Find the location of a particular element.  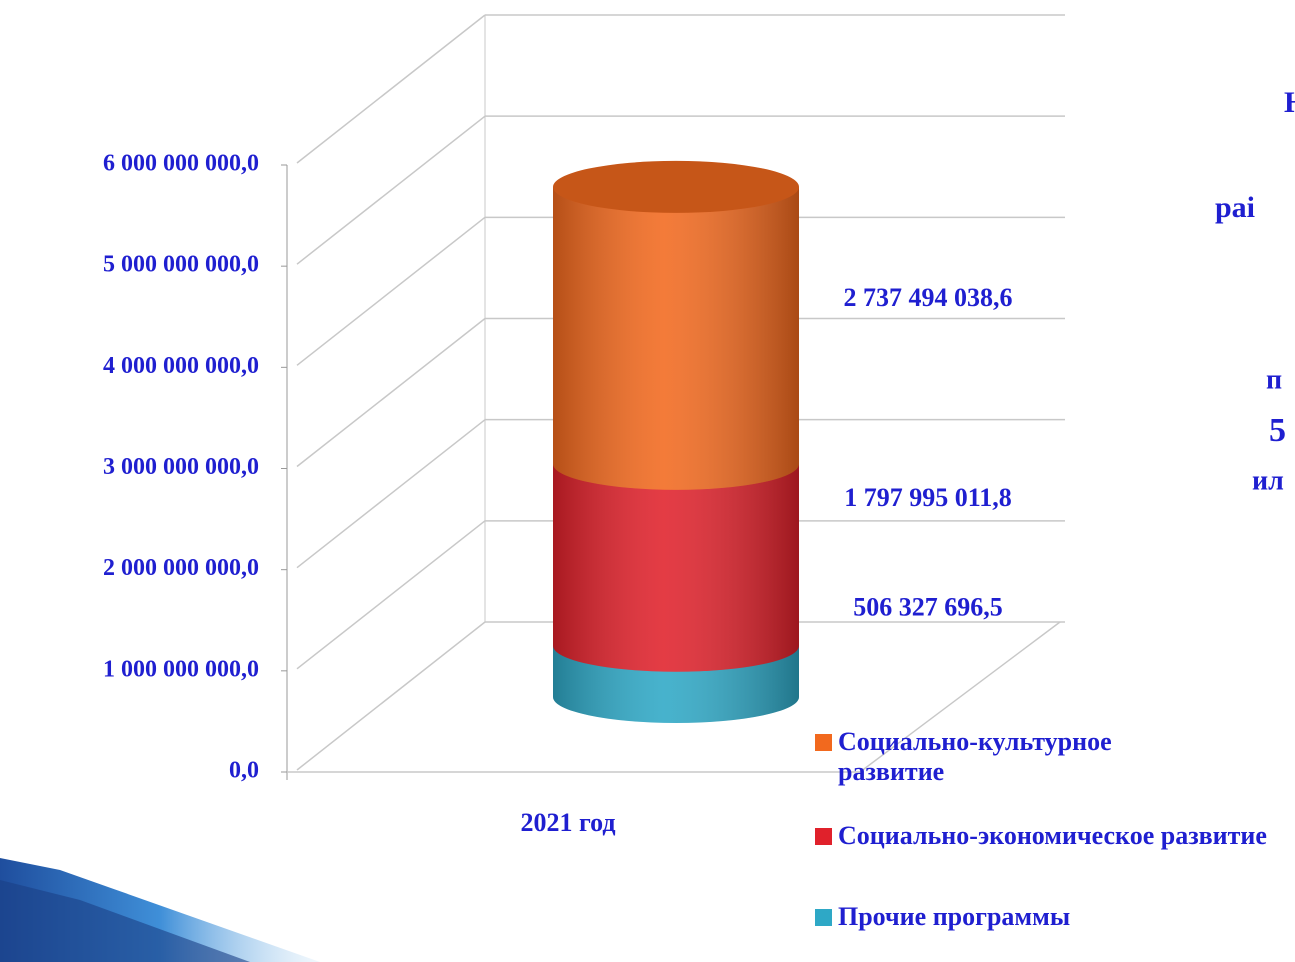

y-tick-label: 1 000 000 000,0 is located at coordinates (181, 669).